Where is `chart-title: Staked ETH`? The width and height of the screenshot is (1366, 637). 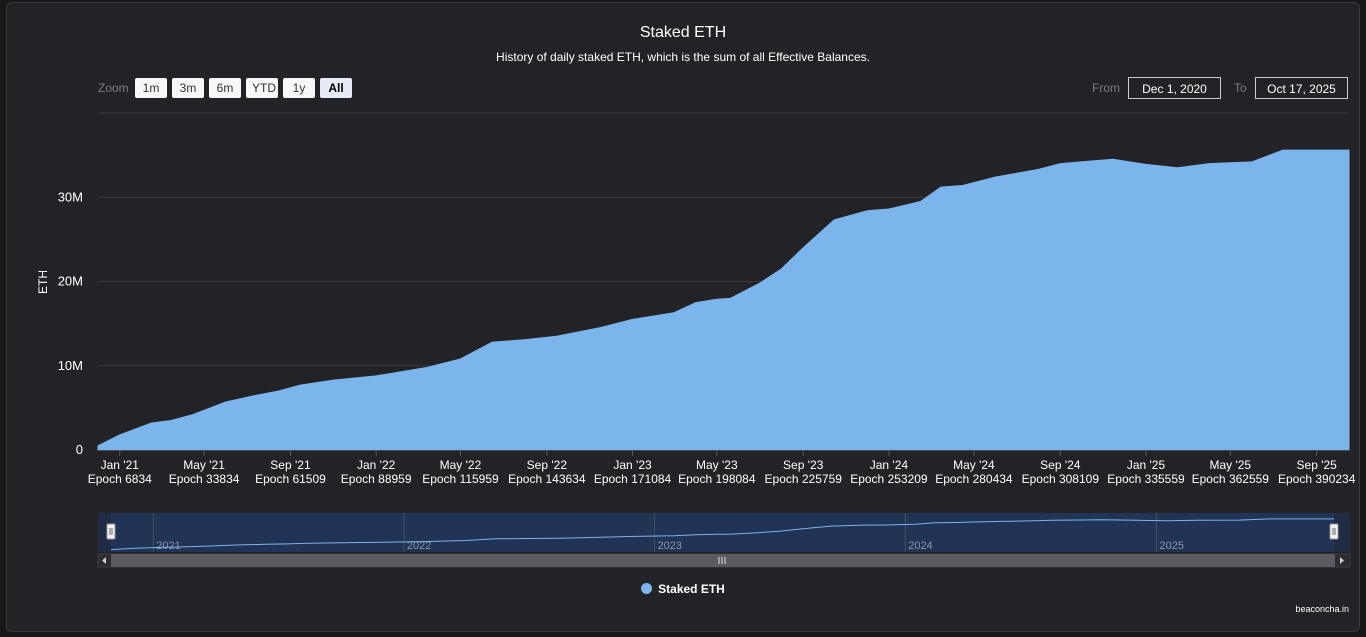
chart-title: Staked ETH is located at coordinates (683, 32).